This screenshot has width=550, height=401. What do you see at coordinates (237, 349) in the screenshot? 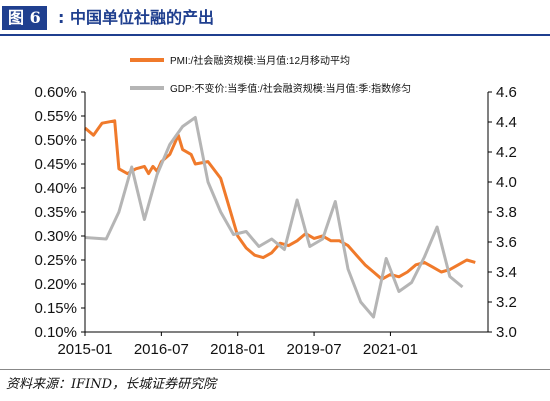
I see `x-tick-label: 2018-01` at bounding box center [237, 349].